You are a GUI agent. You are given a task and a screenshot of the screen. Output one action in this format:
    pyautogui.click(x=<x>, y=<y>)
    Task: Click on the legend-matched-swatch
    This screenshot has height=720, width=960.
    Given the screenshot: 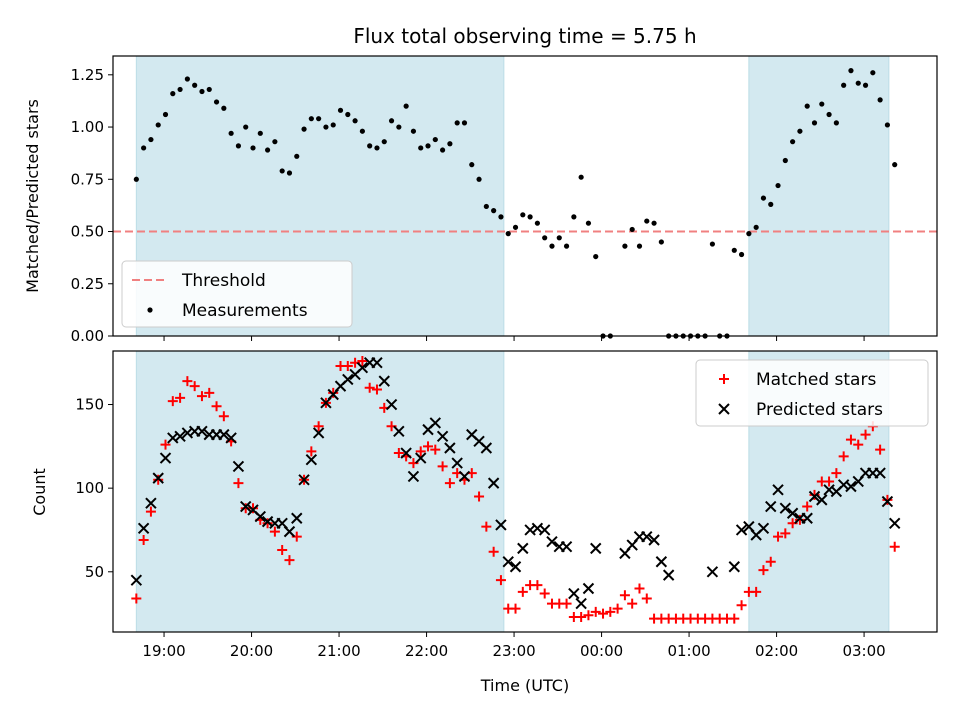 What is the action you would take?
    pyautogui.click(x=724, y=379)
    